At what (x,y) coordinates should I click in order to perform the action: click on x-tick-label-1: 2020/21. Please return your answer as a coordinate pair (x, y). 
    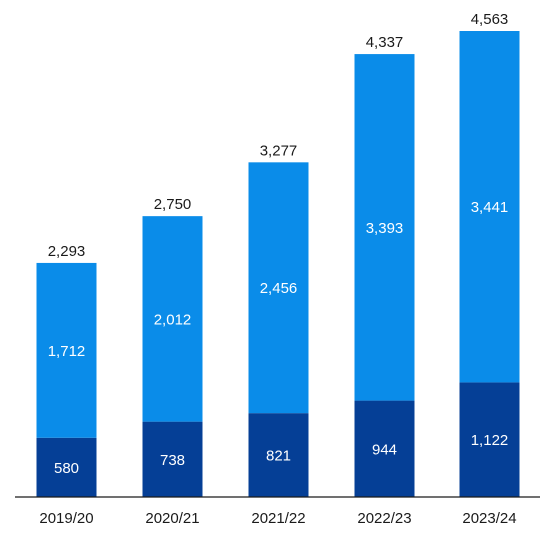
    Looking at the image, I should click on (172, 518).